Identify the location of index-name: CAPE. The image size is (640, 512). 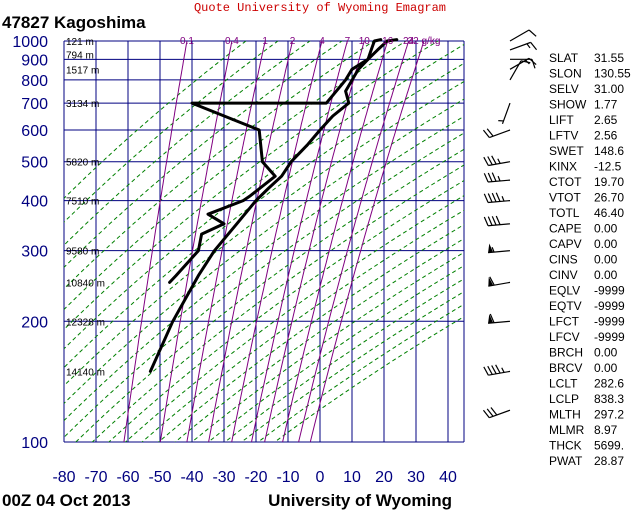
(565, 229).